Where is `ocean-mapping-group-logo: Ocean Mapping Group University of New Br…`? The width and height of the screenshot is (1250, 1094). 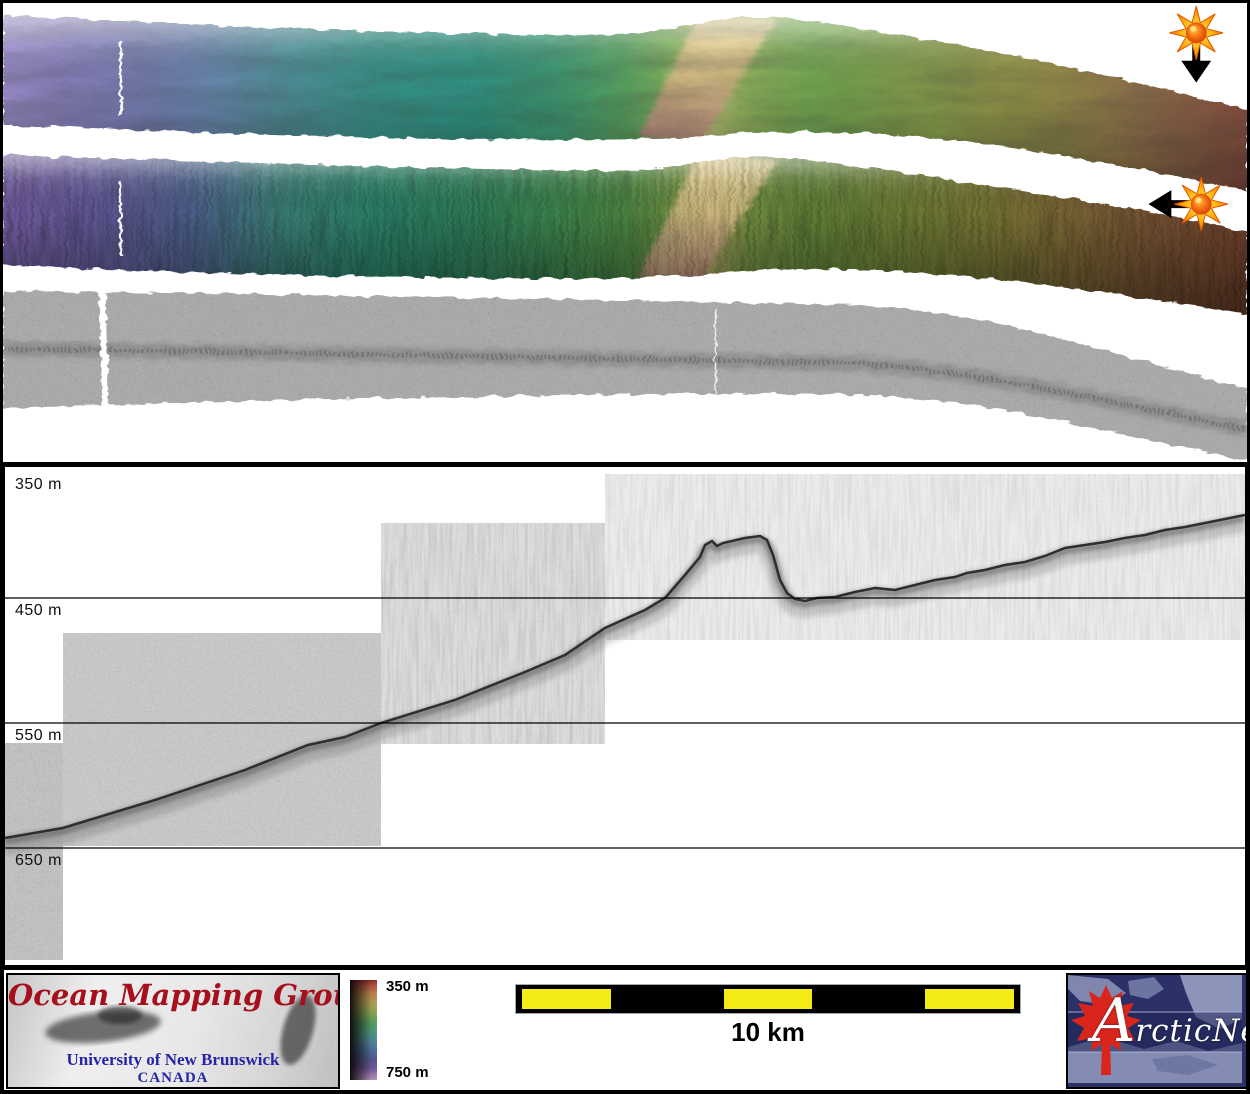
ocean-mapping-group-logo: Ocean Mapping Group University of New Br… is located at coordinates (173, 1031).